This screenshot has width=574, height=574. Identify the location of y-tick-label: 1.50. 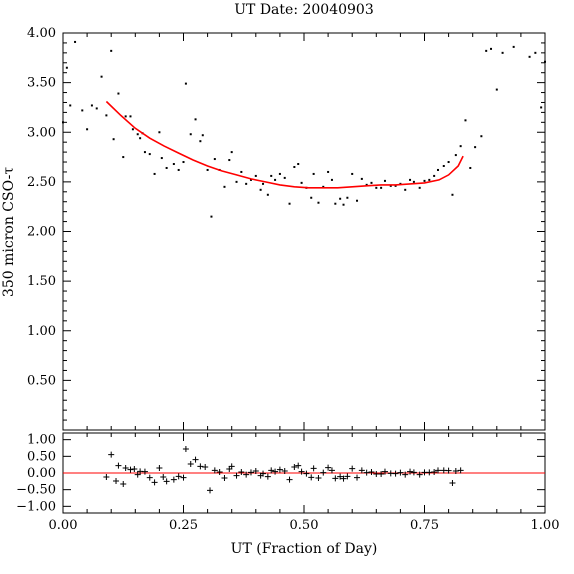
(41, 281).